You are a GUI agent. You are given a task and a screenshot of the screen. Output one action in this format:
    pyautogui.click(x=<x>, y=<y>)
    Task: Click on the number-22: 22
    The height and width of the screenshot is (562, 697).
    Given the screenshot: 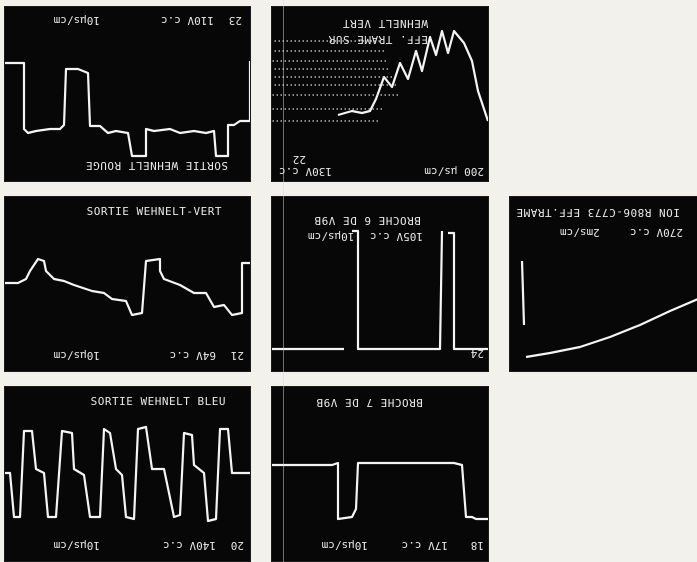 What is the action you would take?
    pyautogui.click(x=299, y=159)
    